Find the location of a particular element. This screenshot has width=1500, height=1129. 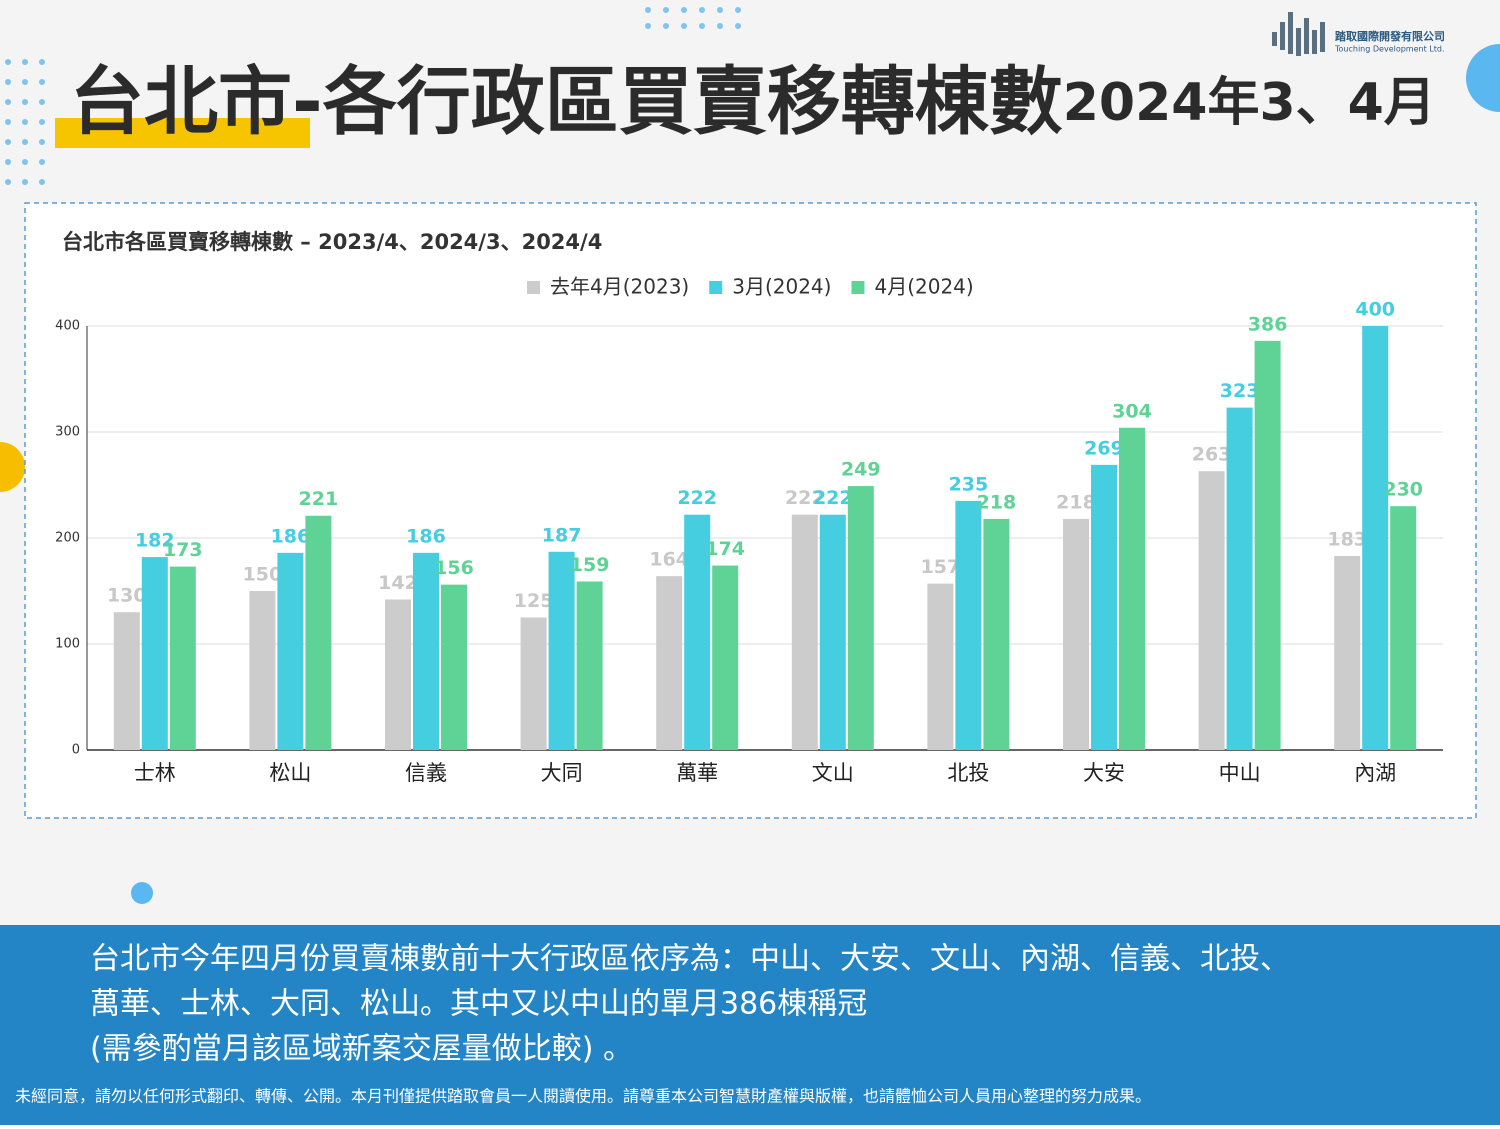

value-label: 249 is located at coordinates (861, 470).